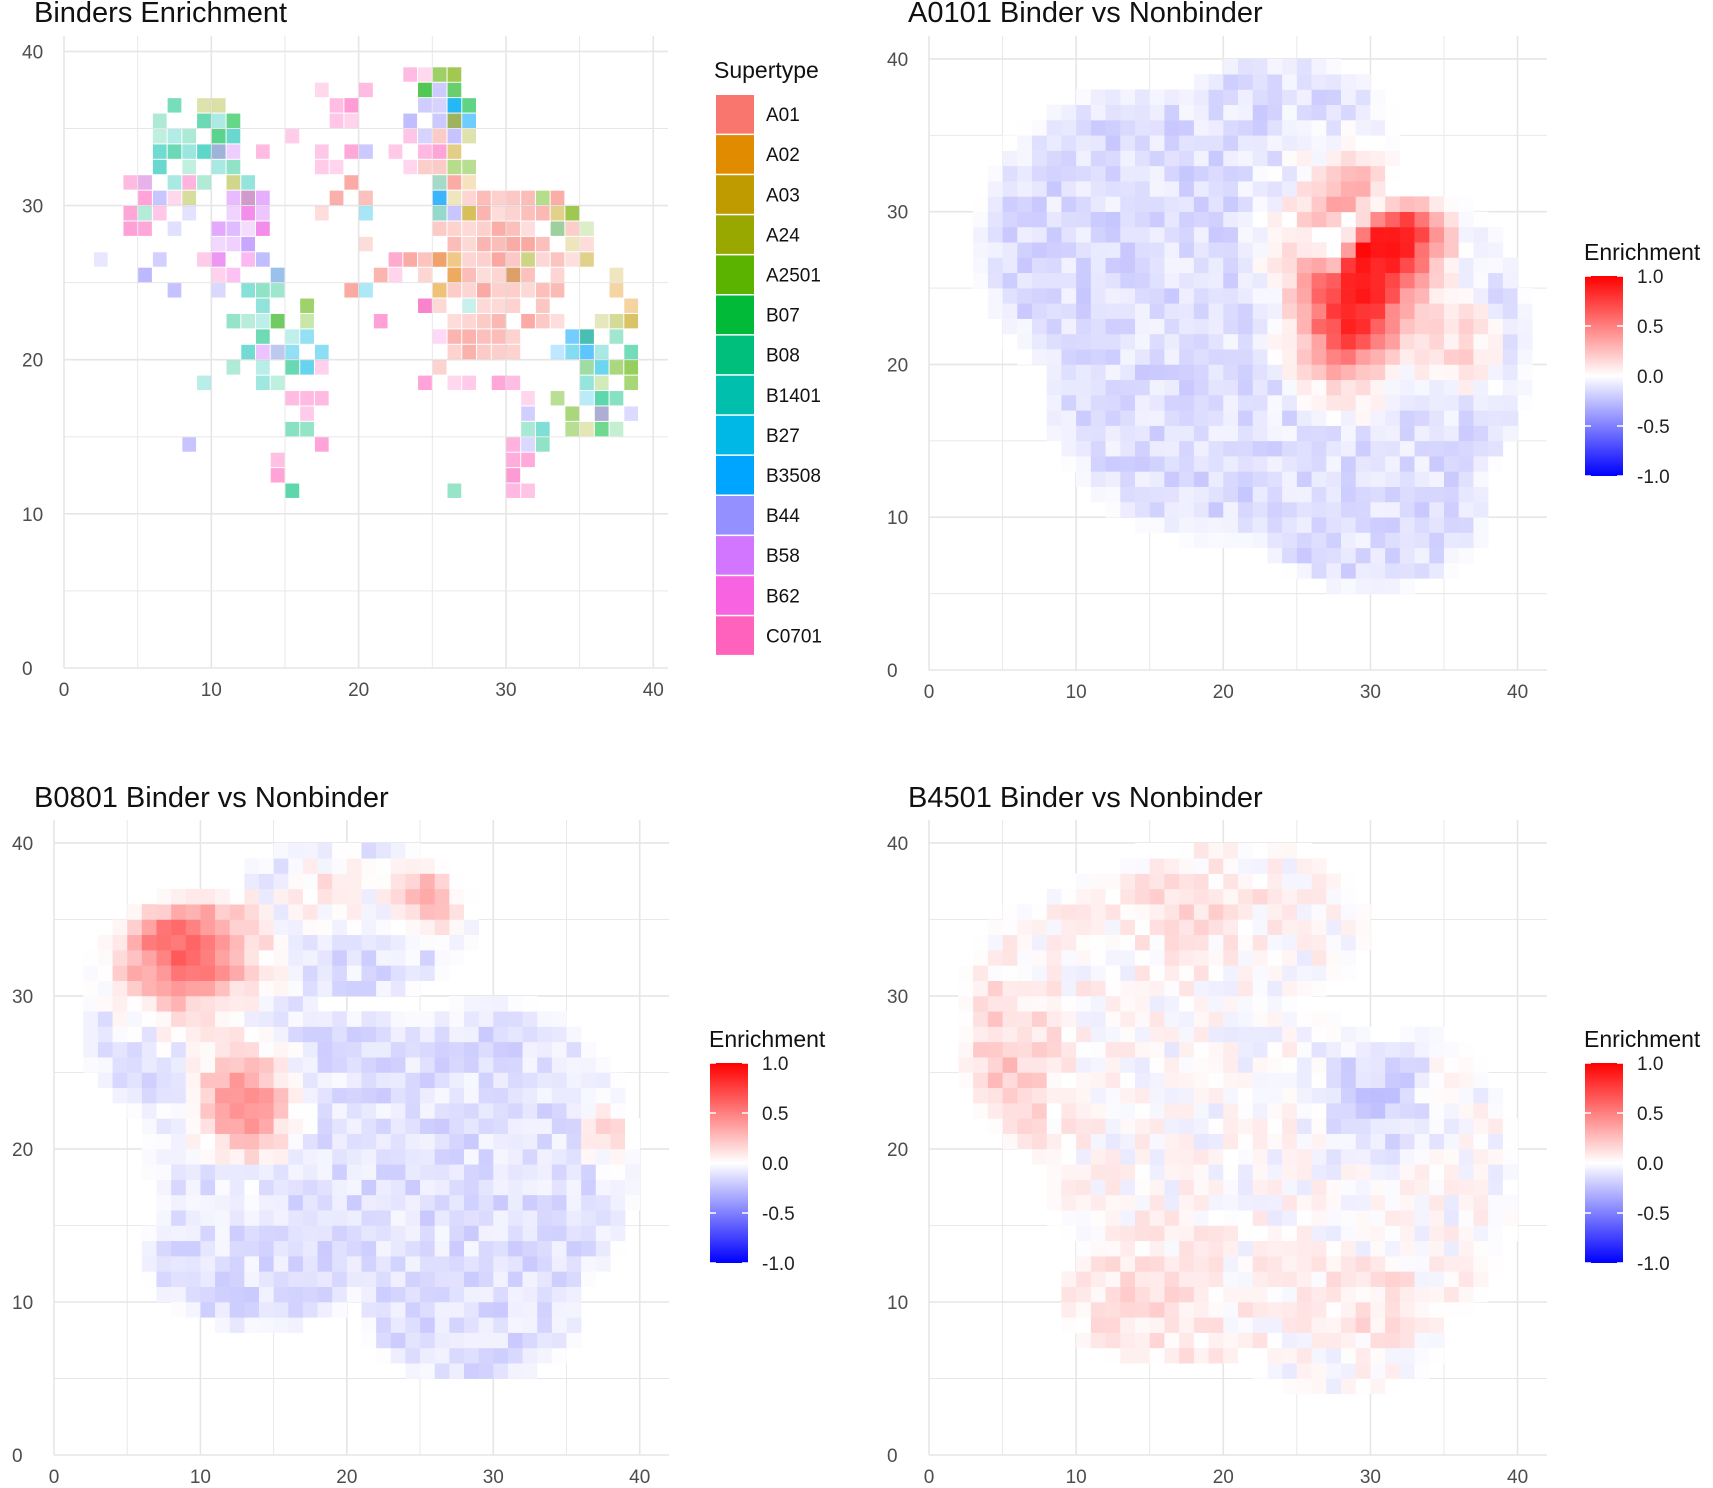 Image resolution: width=1713 pixels, height=1488 pixels. I want to click on x-tick-label: 0, so click(929, 1477).